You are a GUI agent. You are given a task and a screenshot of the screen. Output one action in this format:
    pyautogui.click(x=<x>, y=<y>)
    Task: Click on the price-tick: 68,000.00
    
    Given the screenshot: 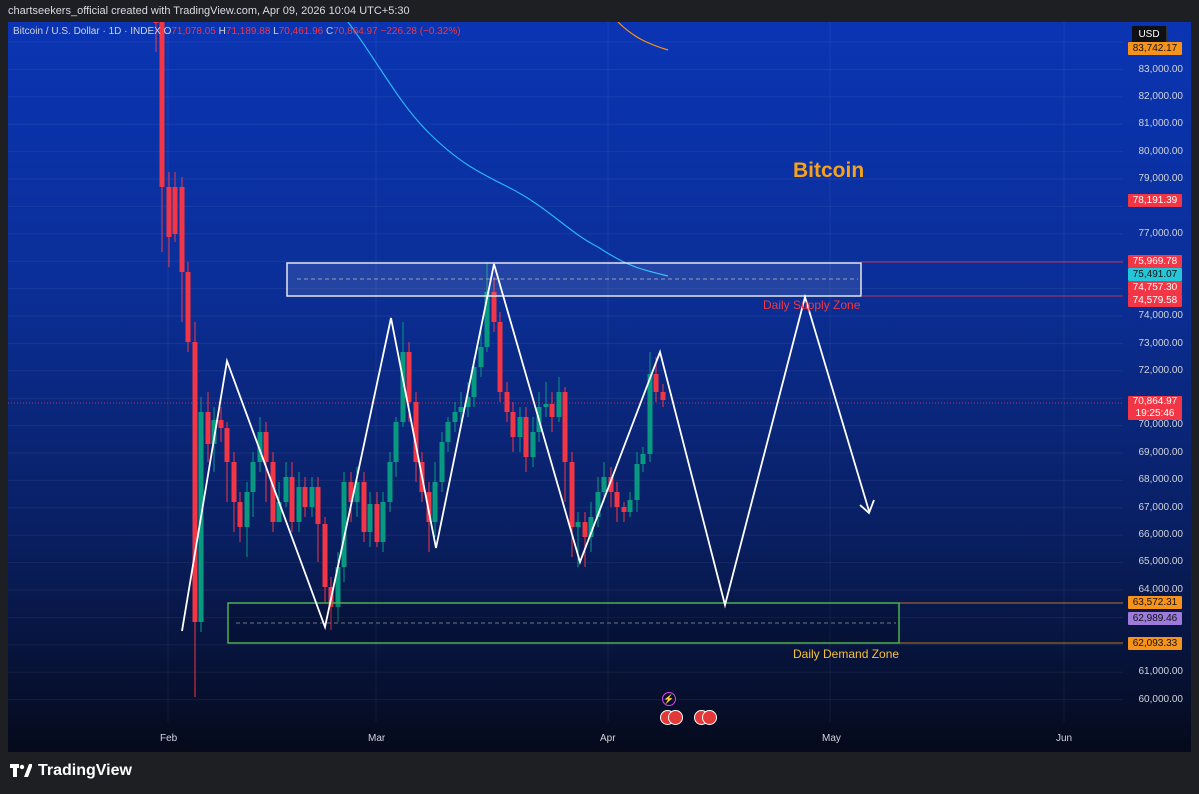 What is the action you would take?
    pyautogui.click(x=1161, y=479)
    